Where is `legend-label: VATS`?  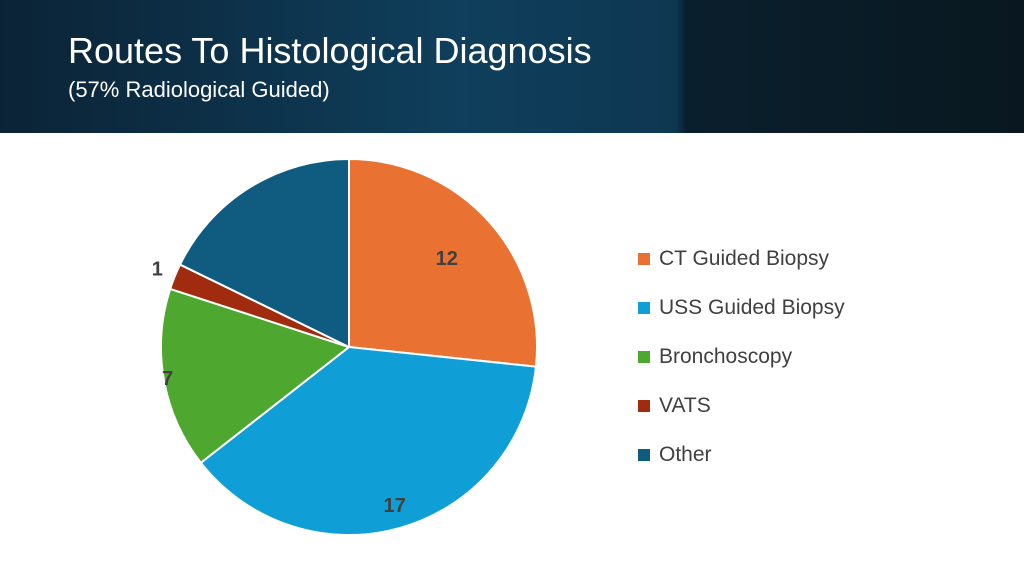
legend-label: VATS is located at coordinates (685, 405).